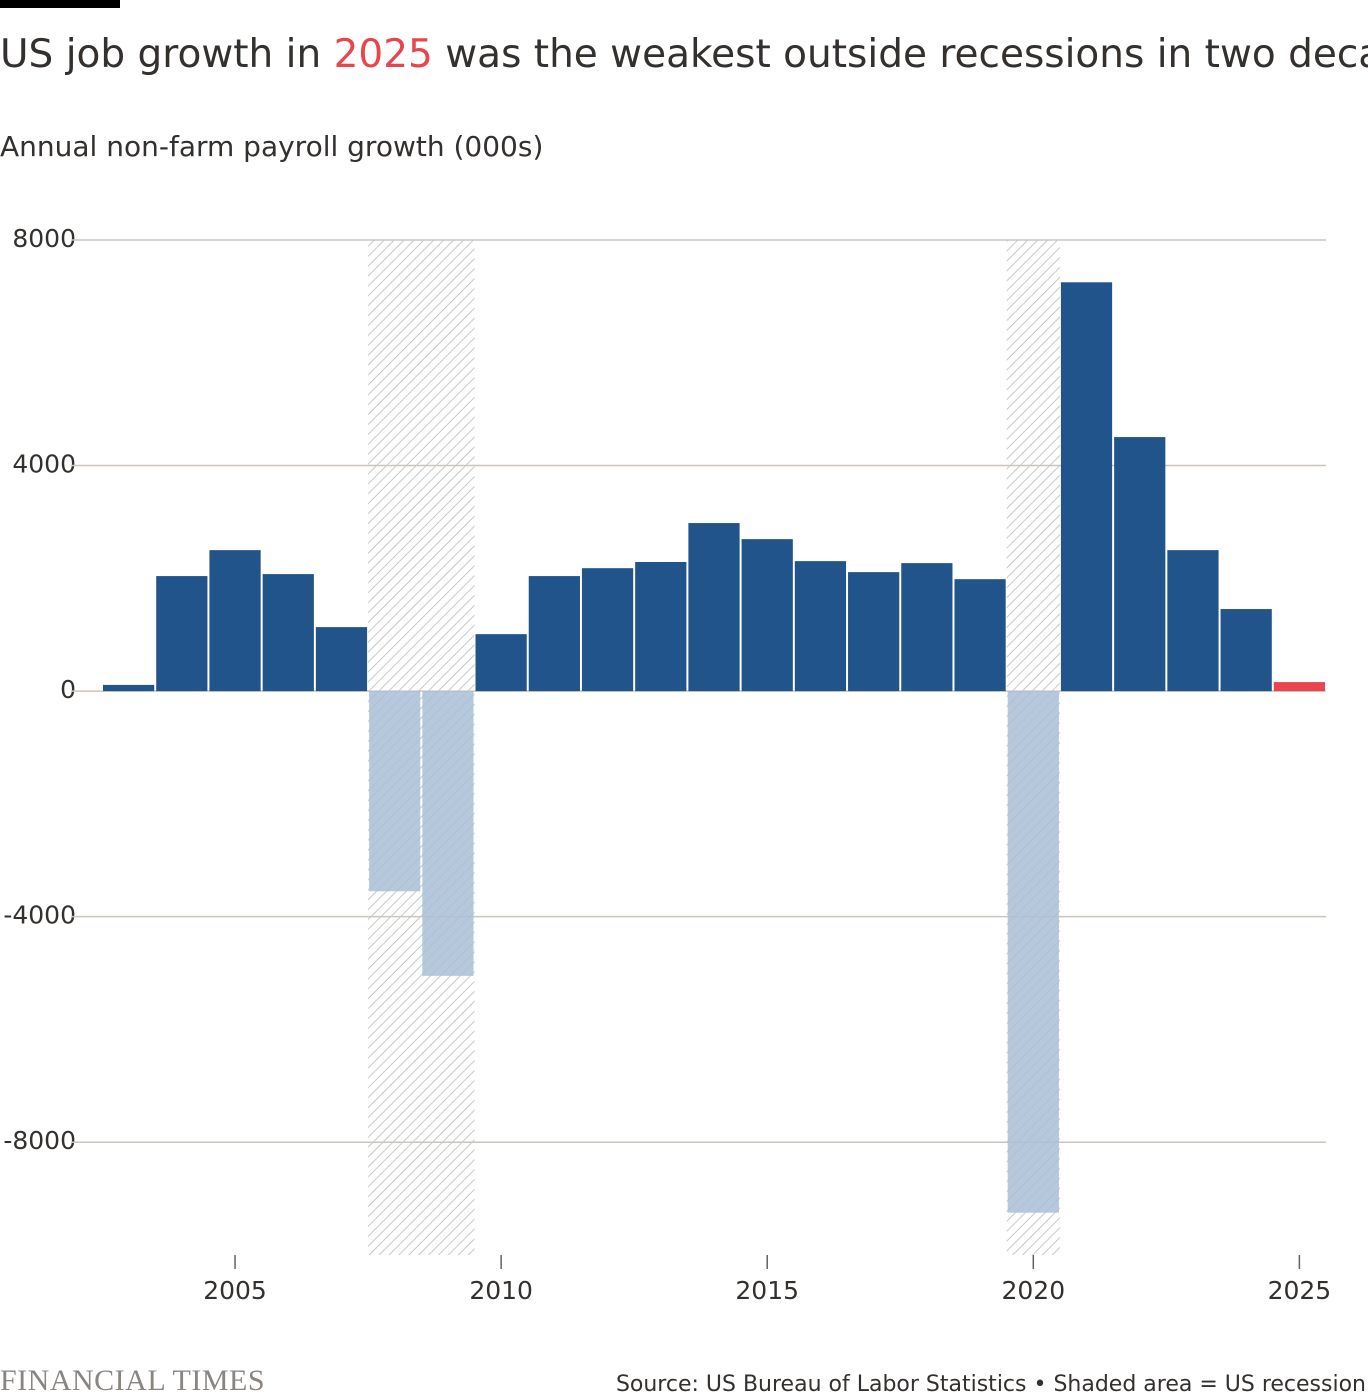 Image resolution: width=1368 pixels, height=1400 pixels. Describe the element at coordinates (60, 4) in the screenshot. I see `top-bar` at that location.